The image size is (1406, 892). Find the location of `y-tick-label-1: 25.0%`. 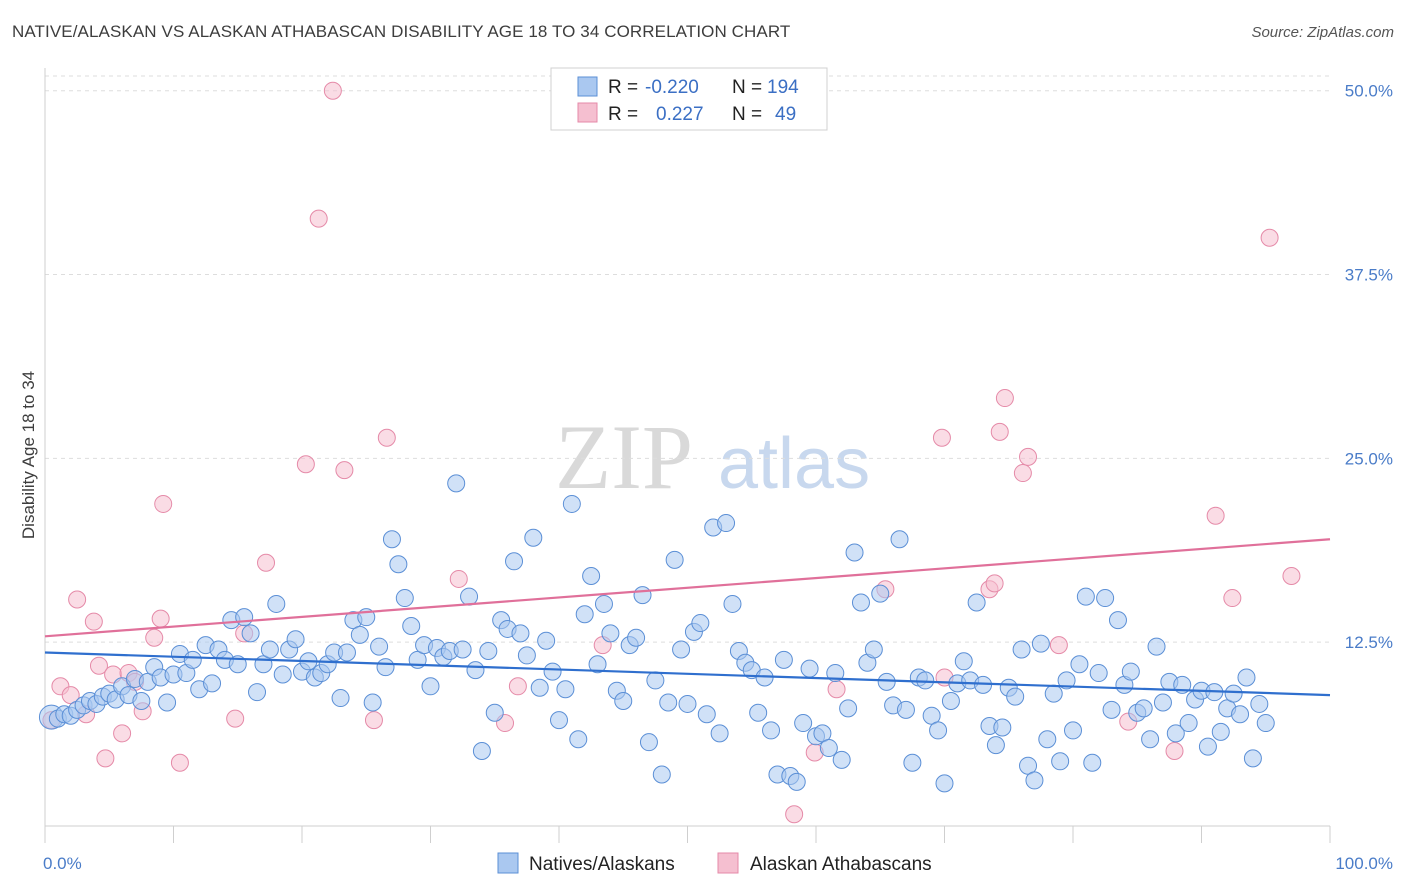

y-tick-label-1: 25.0% is located at coordinates (1369, 458).